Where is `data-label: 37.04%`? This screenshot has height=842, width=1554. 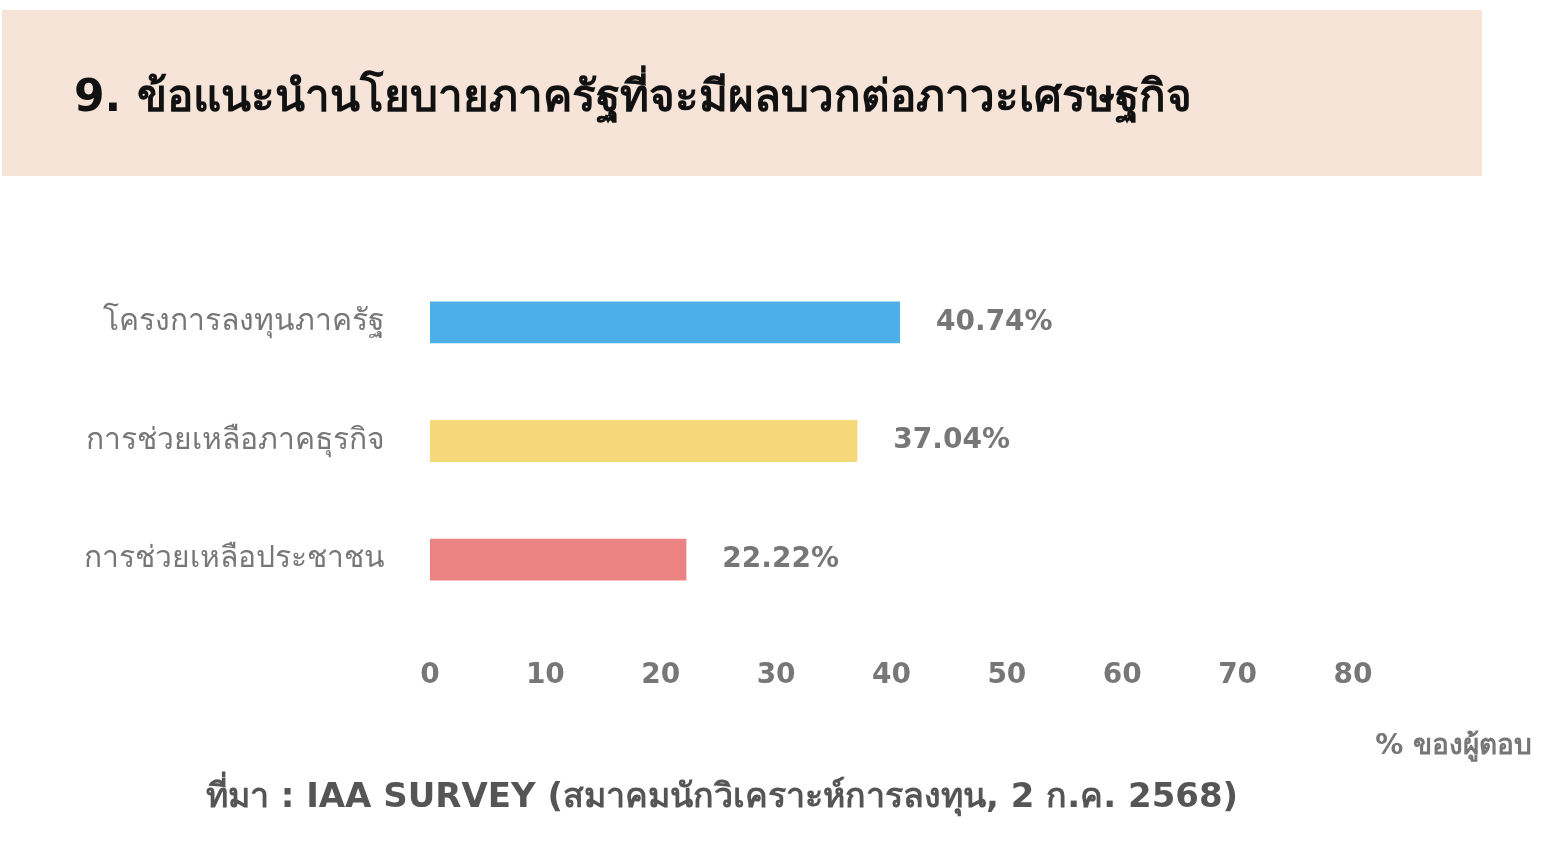 data-label: 37.04% is located at coordinates (951, 439).